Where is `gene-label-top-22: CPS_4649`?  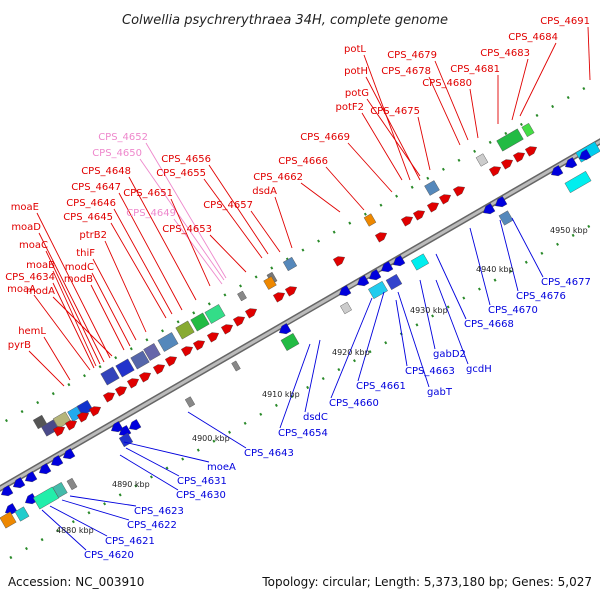
gene-label-top-22: CPS_4649 is located at coordinates (151, 213).